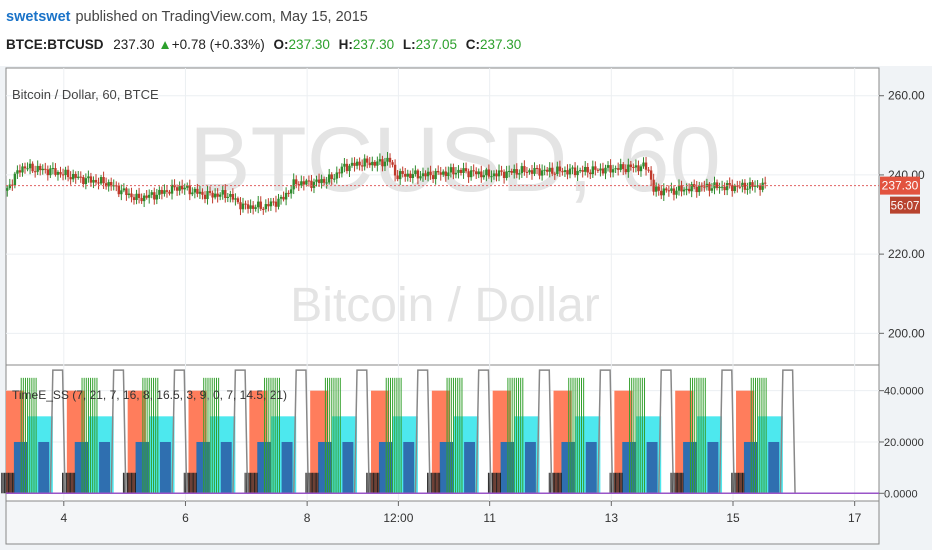 This screenshot has width=932, height=550. I want to click on time-tick-label: 13, so click(612, 518).